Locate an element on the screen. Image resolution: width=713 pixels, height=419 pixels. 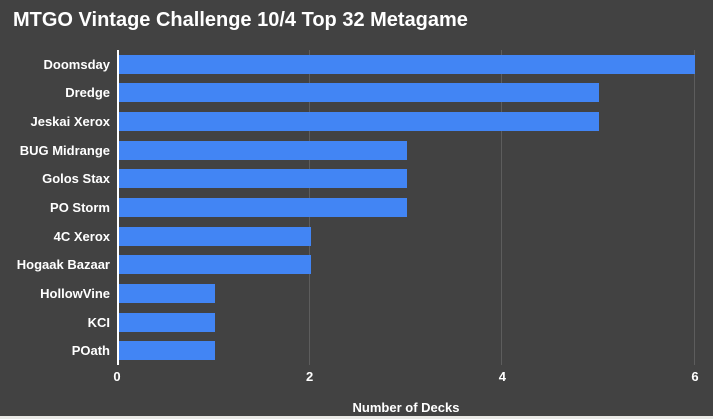
x-tick-label-6: 6 is located at coordinates (695, 376).